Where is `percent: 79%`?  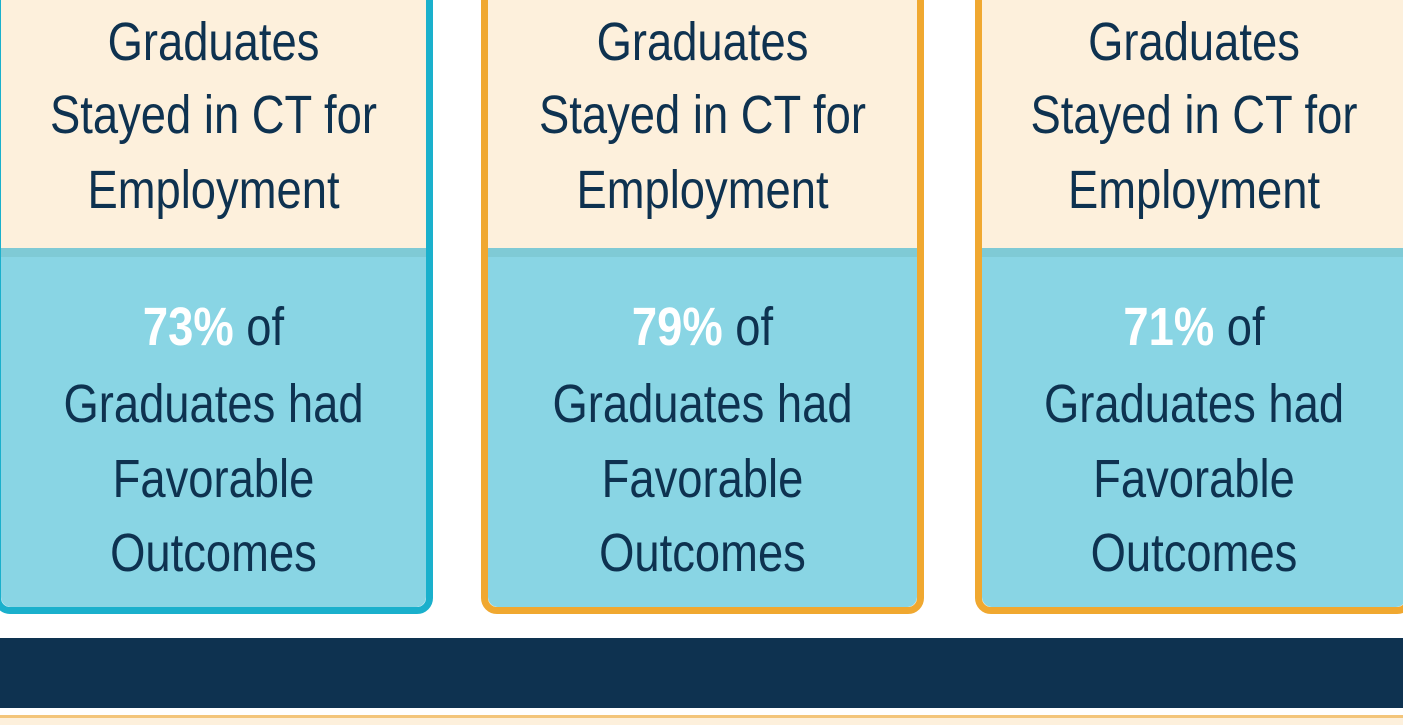 percent: 79% is located at coordinates (677, 327).